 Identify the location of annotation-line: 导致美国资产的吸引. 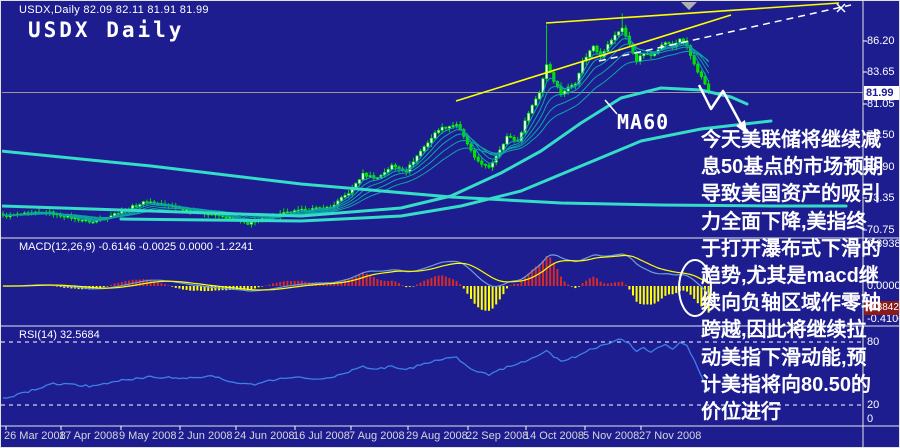
(791, 194).